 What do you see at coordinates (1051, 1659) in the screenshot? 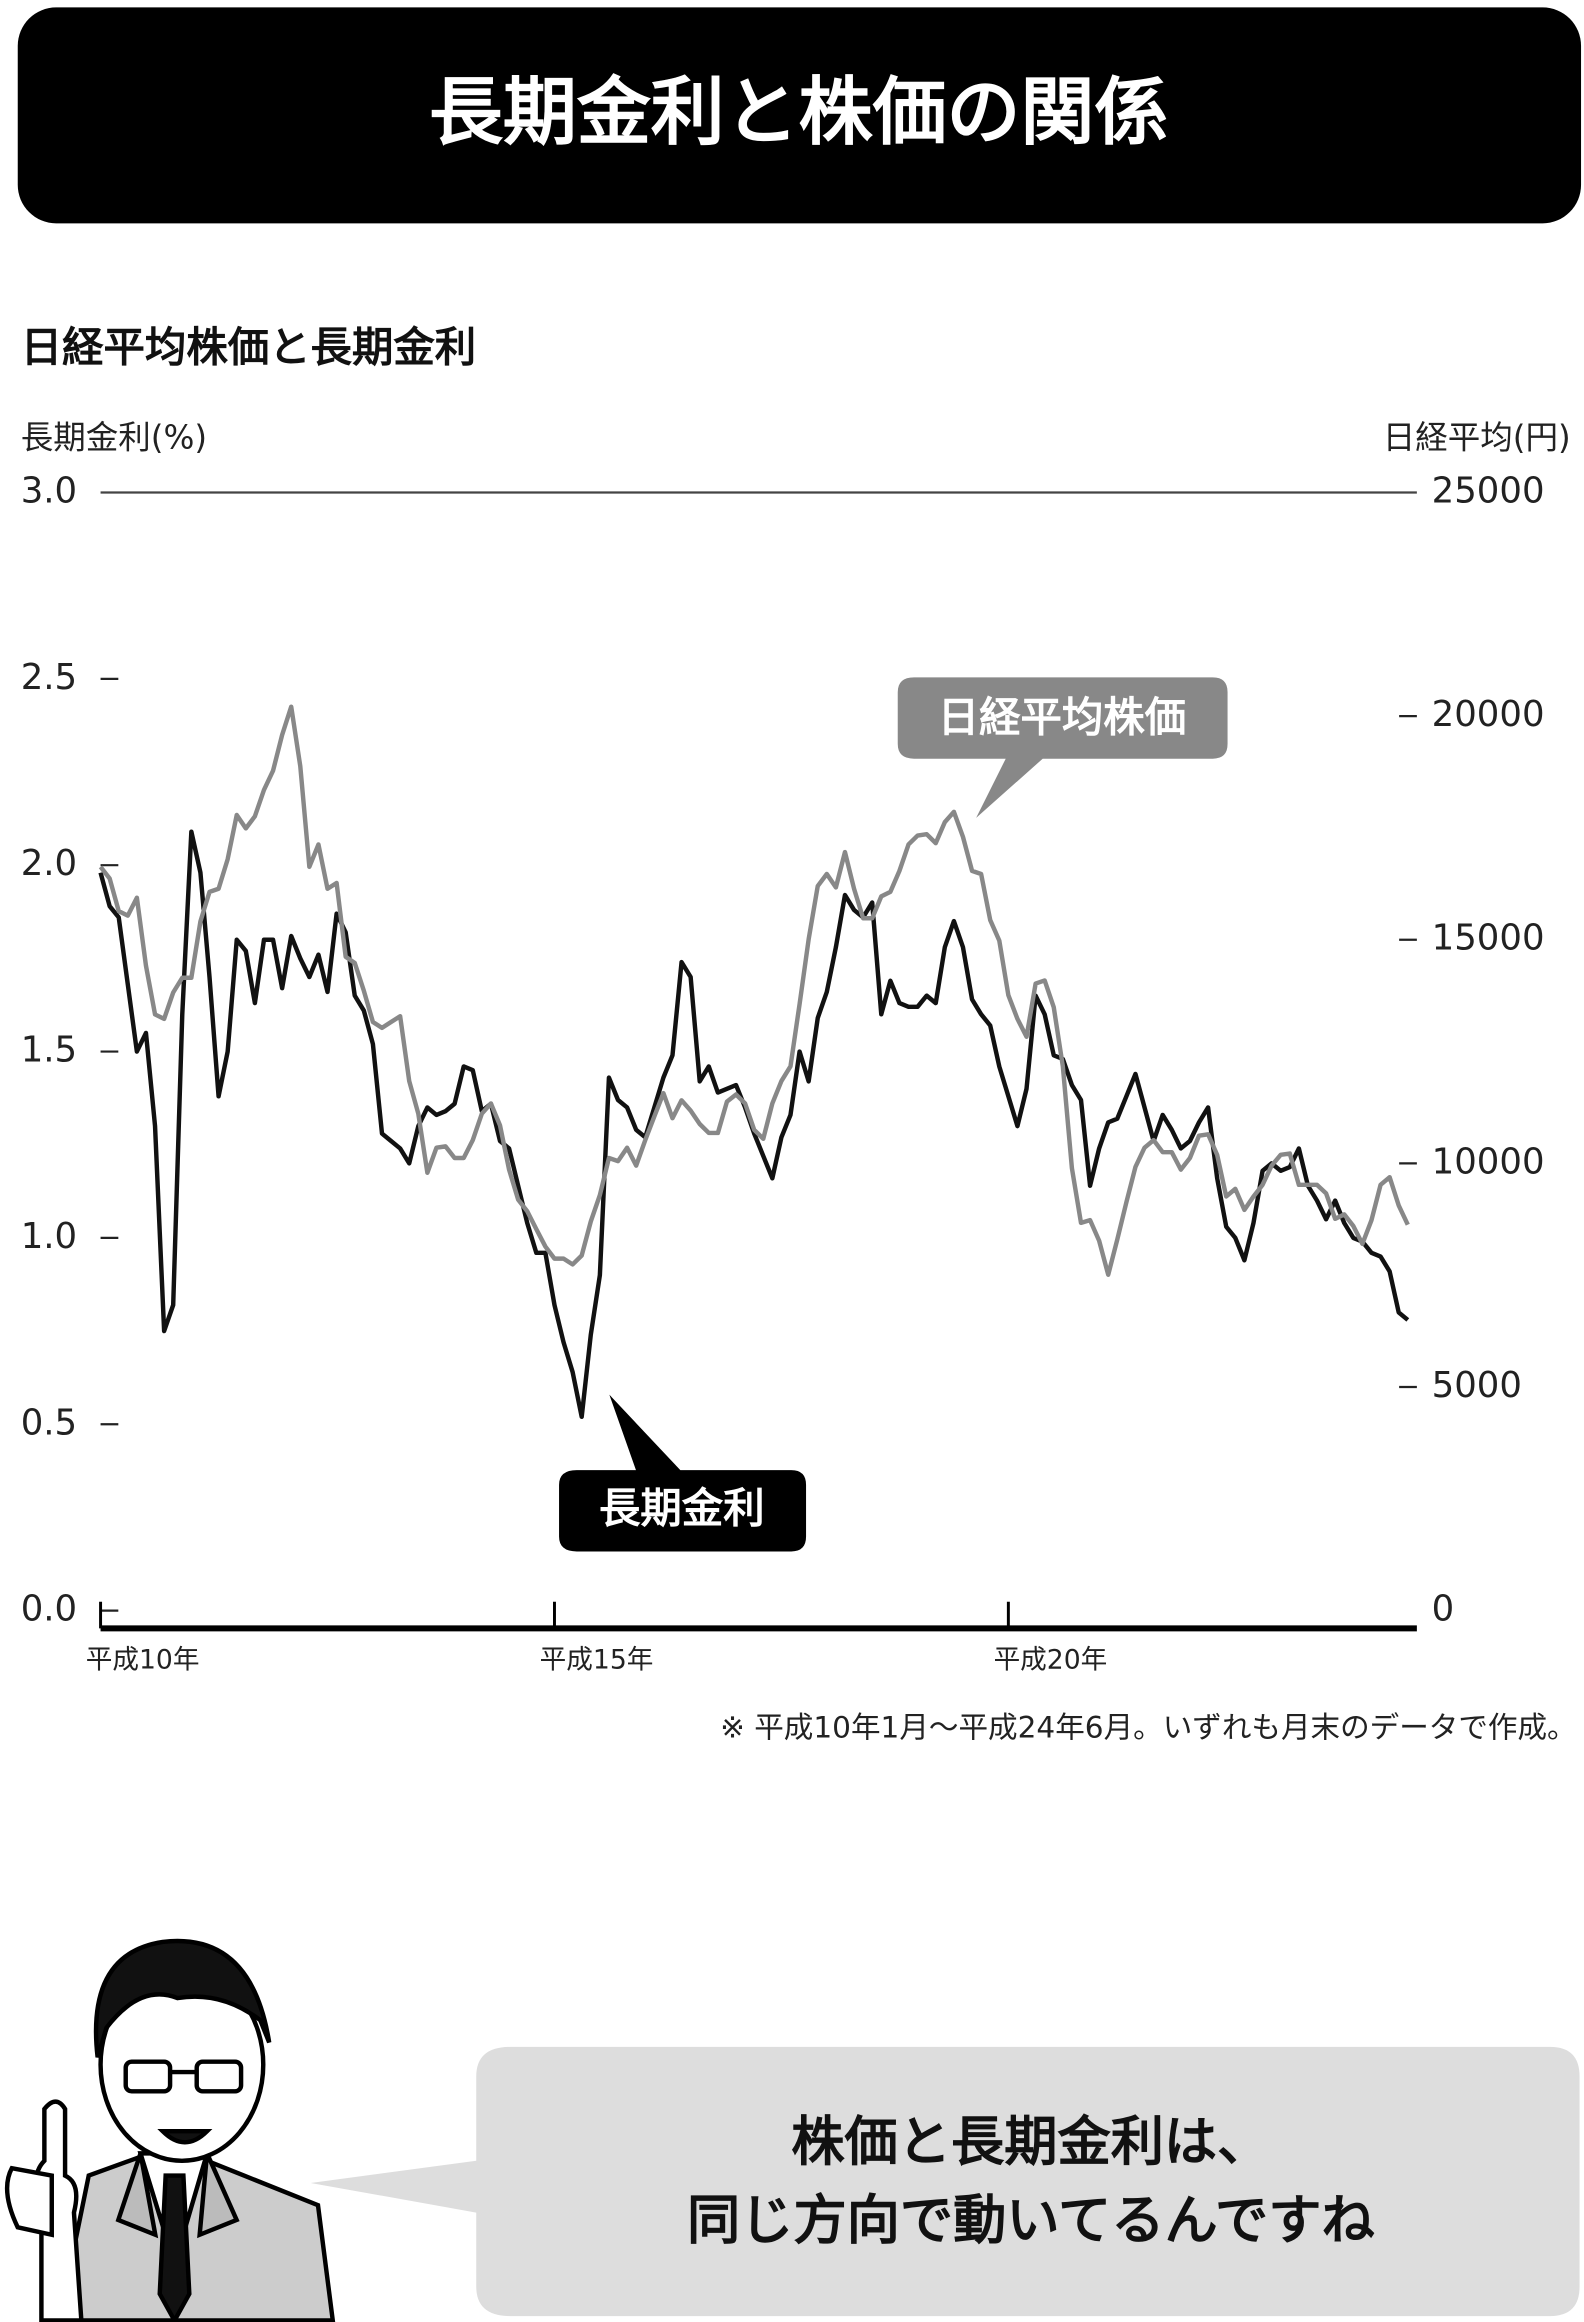
I see `x-tick-label: 平成20年` at bounding box center [1051, 1659].